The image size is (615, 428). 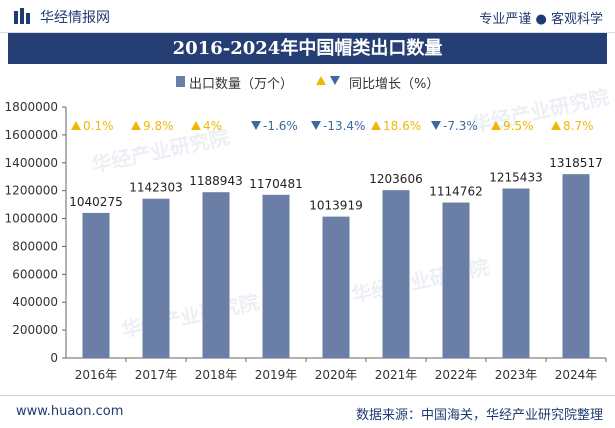 What do you see at coordinates (98, 126) in the screenshot?
I see `growth-label: 0.1%` at bounding box center [98, 126].